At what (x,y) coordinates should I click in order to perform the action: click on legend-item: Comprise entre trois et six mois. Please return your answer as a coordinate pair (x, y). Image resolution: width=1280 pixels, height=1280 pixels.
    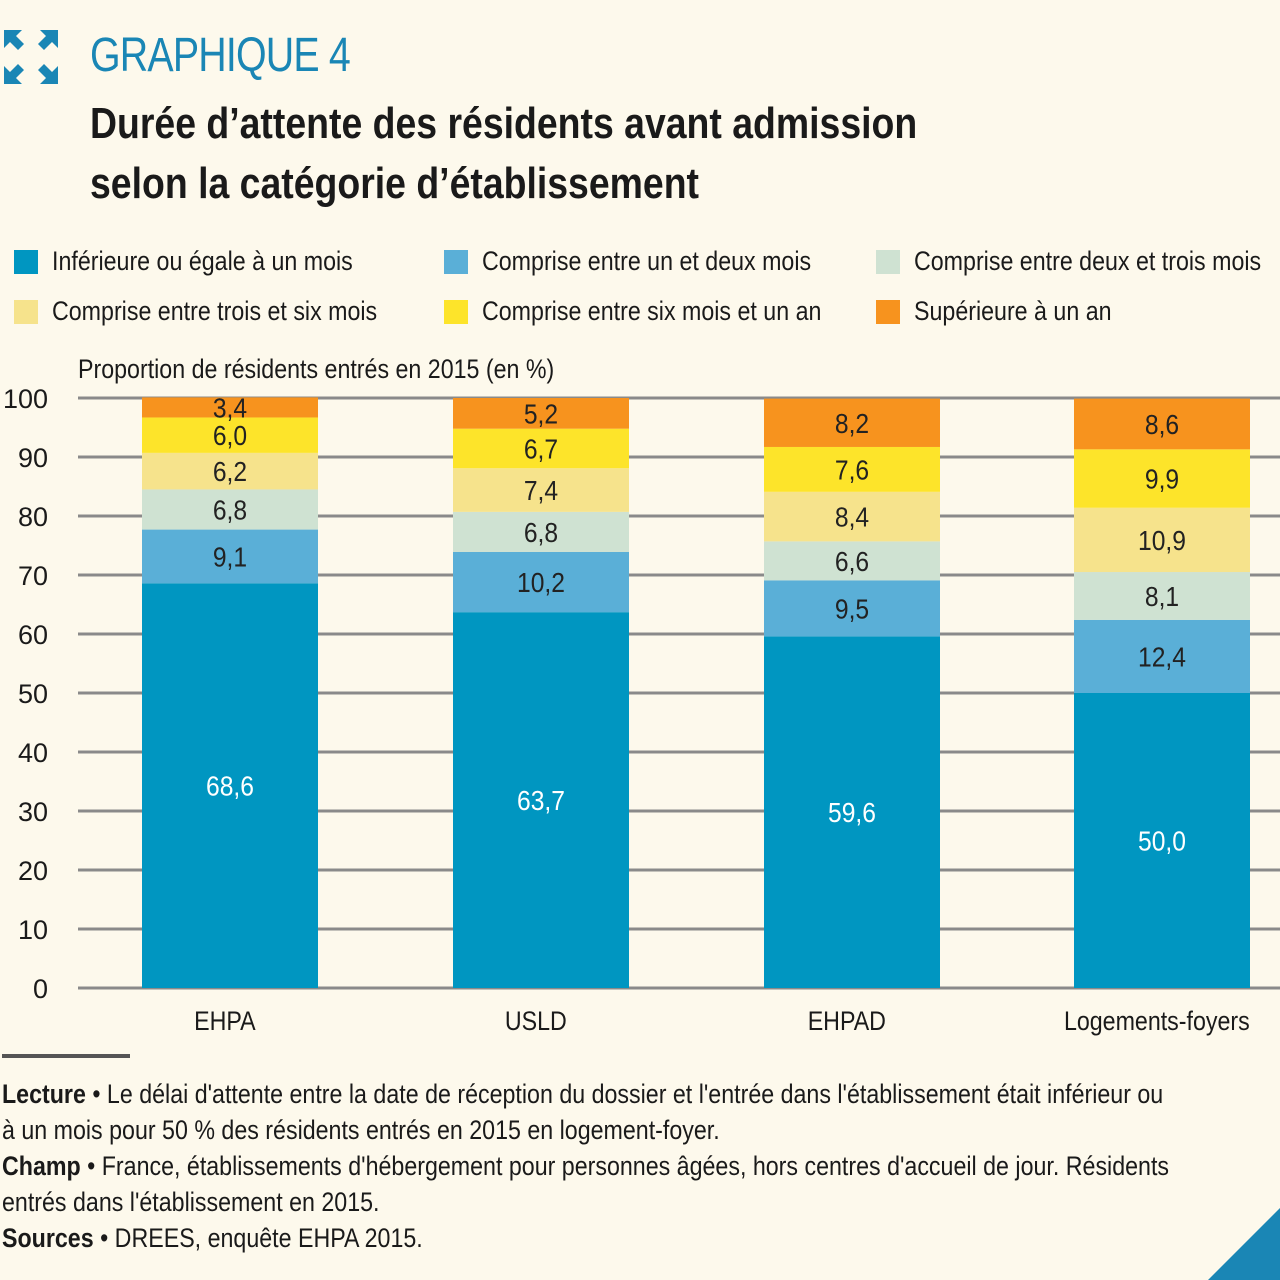
    Looking at the image, I should click on (222, 311).